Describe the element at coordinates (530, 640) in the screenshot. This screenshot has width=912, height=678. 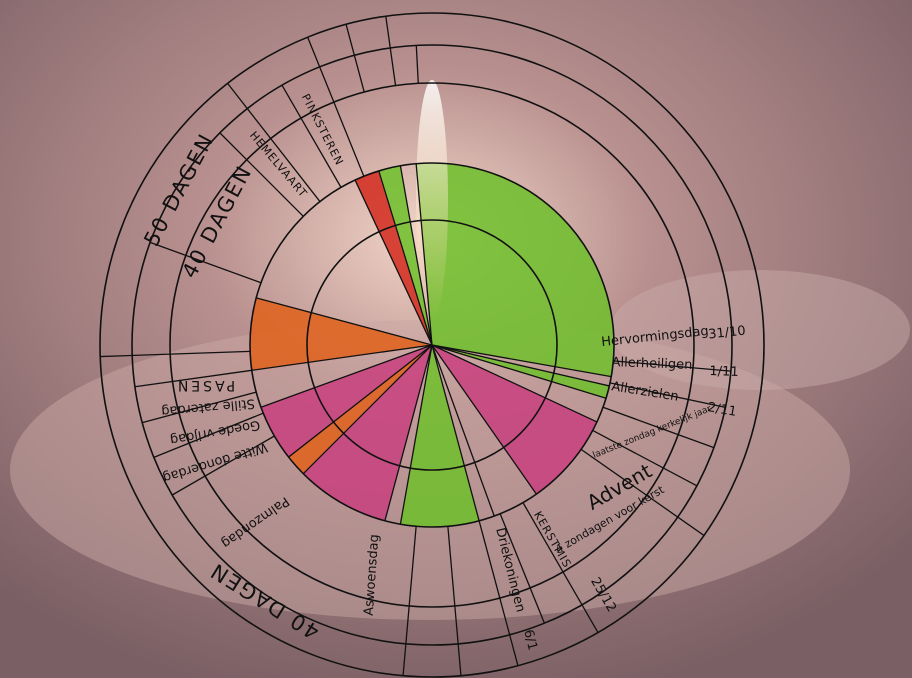
I see `label: 6/1` at that location.